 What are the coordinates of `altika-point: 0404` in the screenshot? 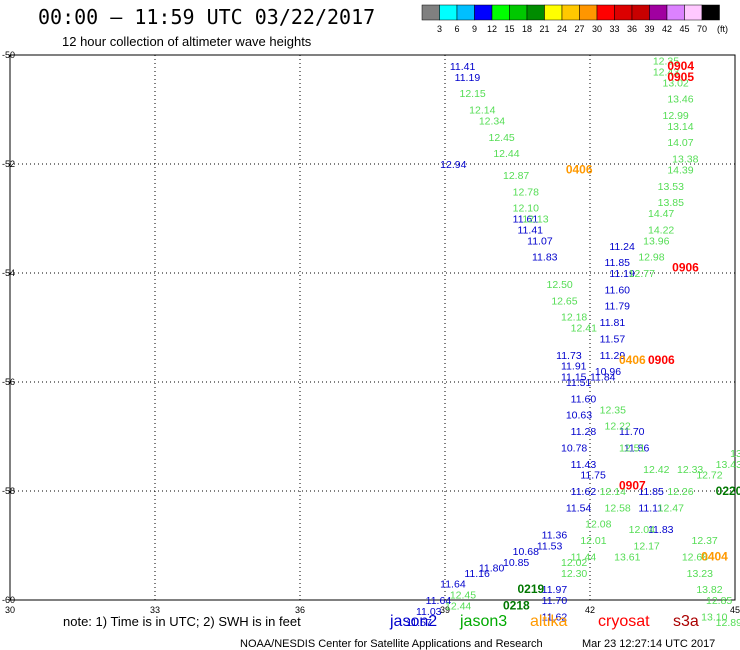 It's located at (714, 556).